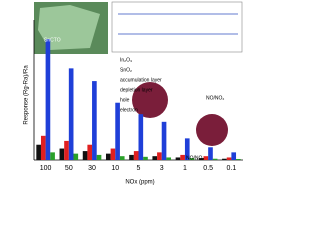  I want to click on y-axis-label: Response (Rg-Ra)/Ra, so click(27, 95).